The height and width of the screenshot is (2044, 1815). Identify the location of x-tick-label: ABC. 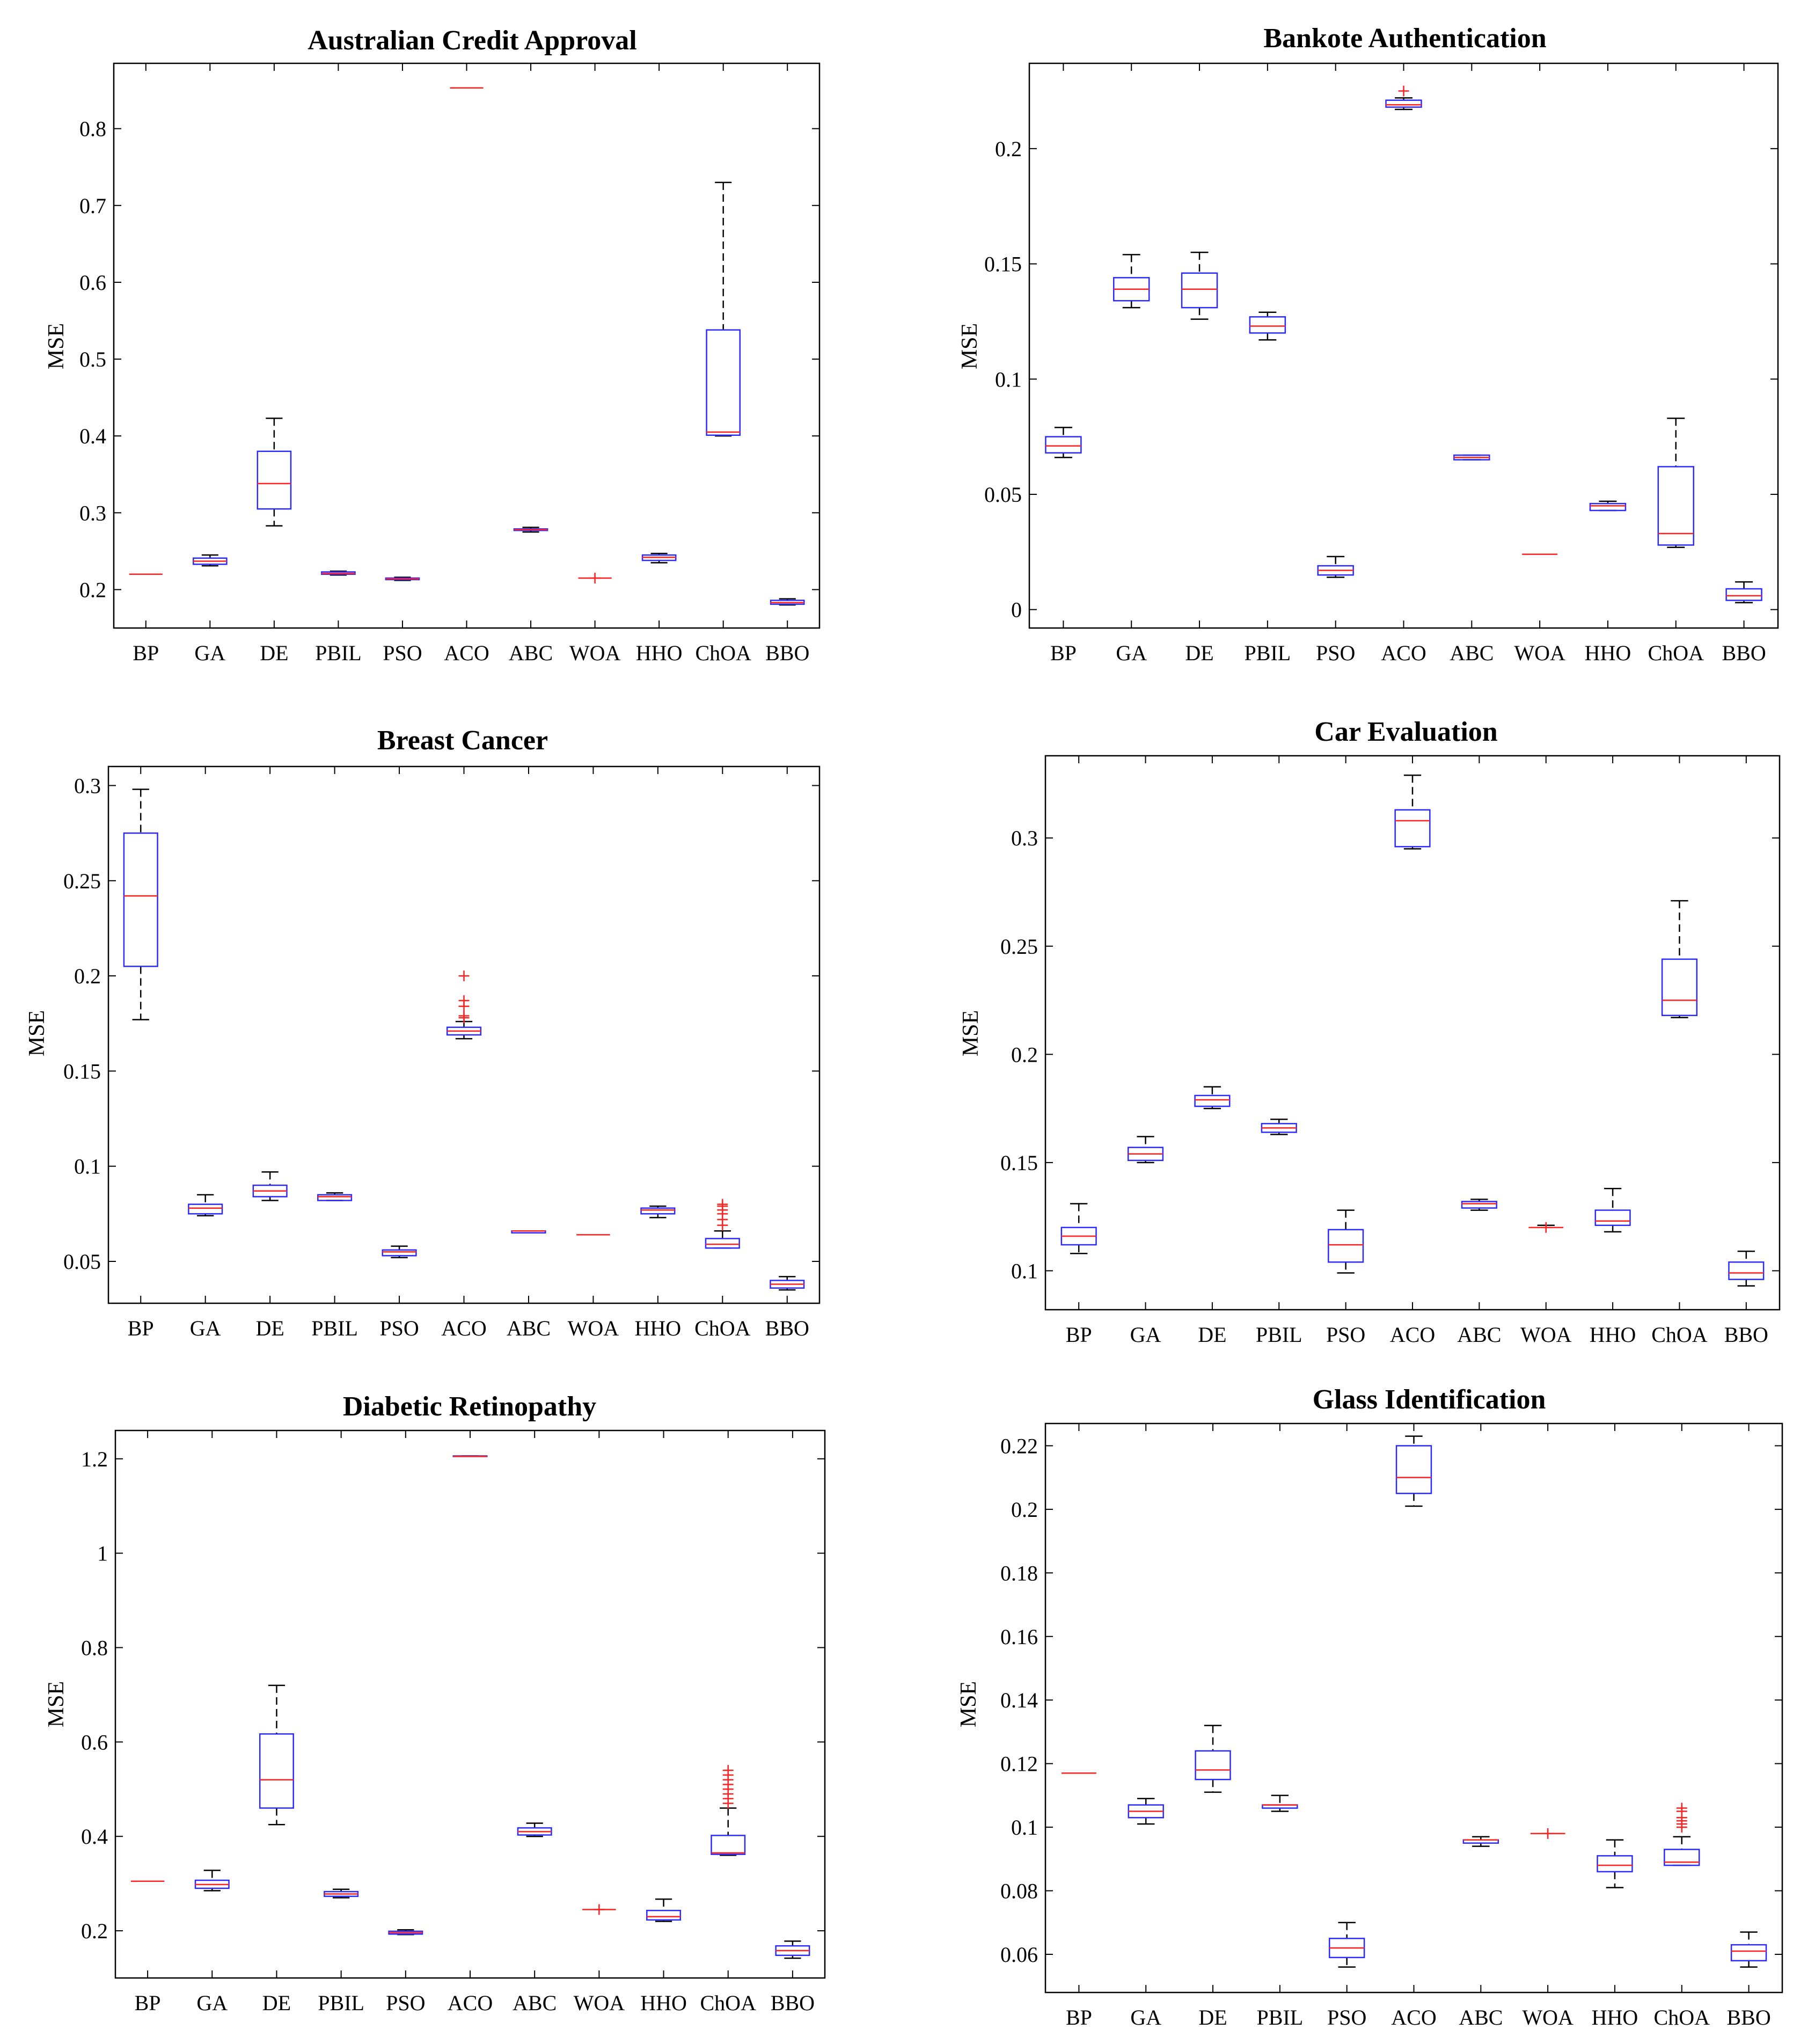
(529, 1328).